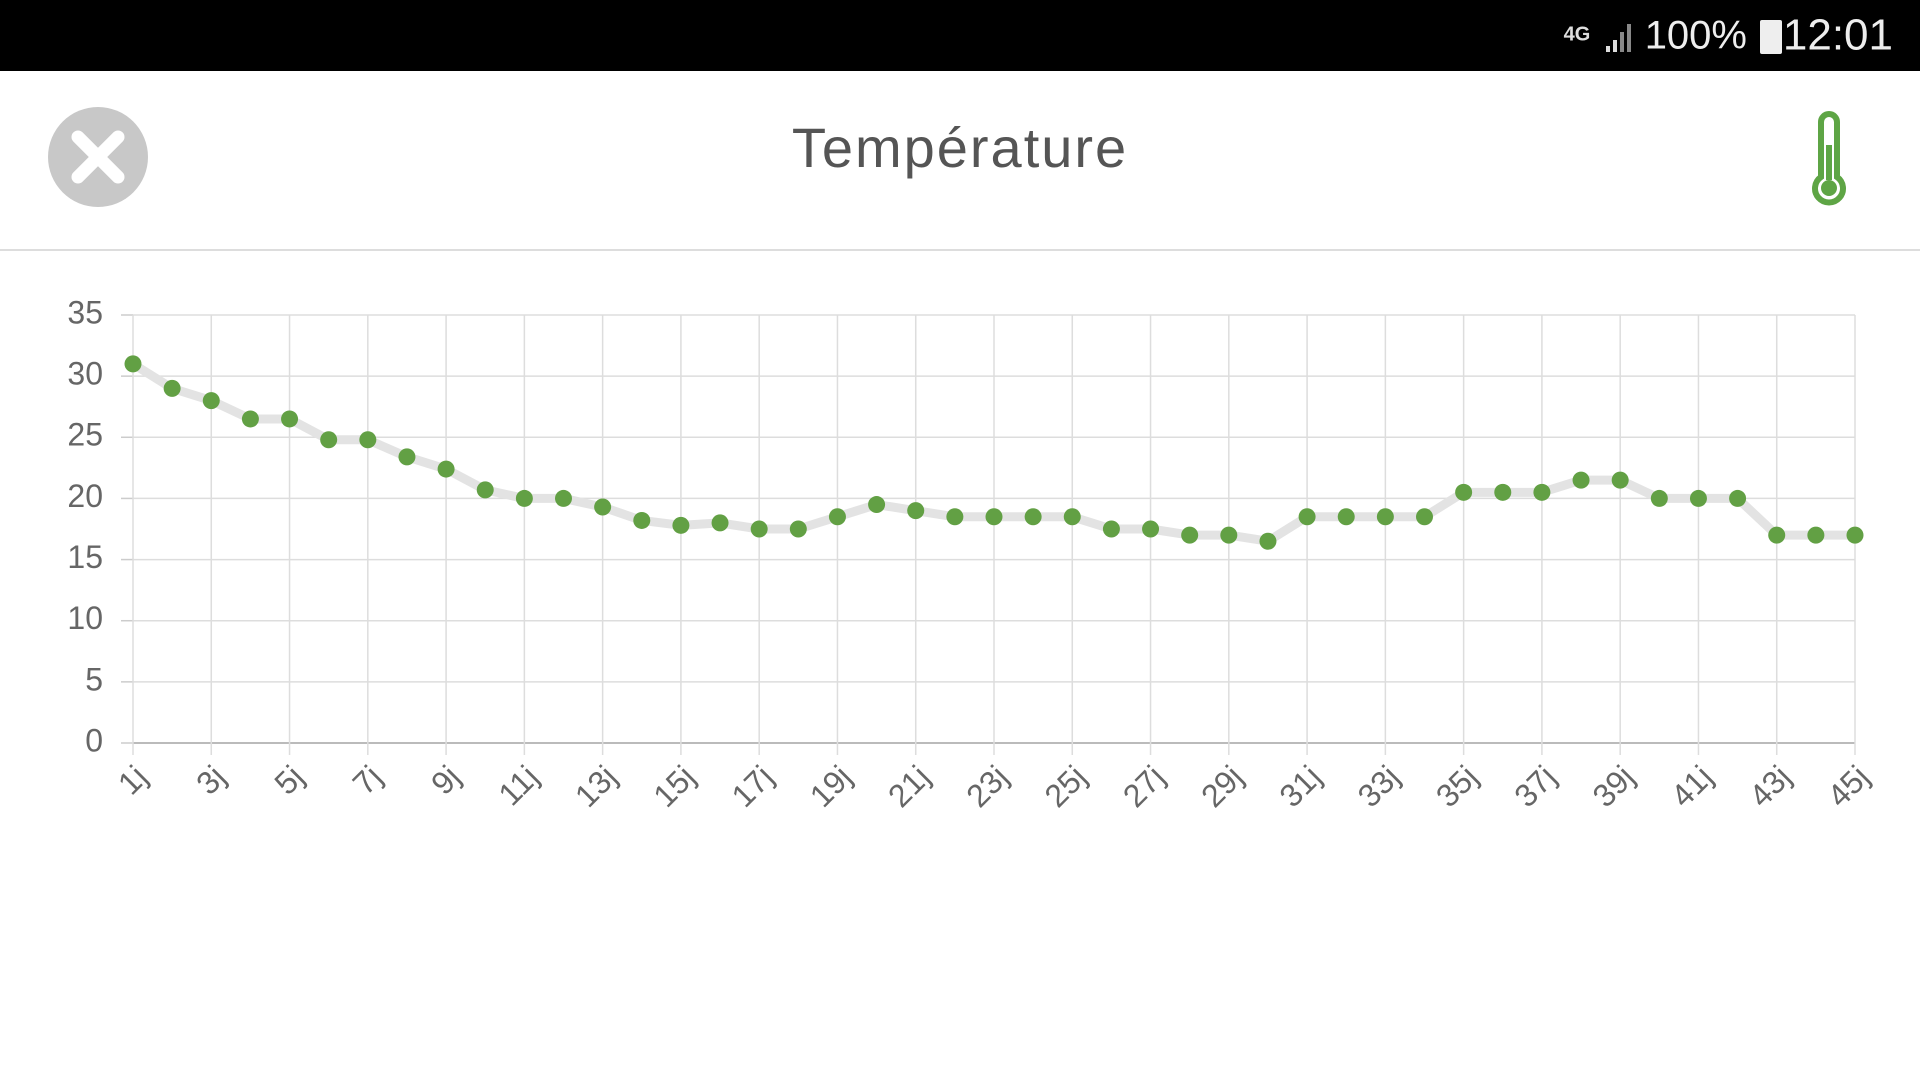 Image resolution: width=1920 pixels, height=1080 pixels. I want to click on x-tick-label: 45j, so click(1848, 786).